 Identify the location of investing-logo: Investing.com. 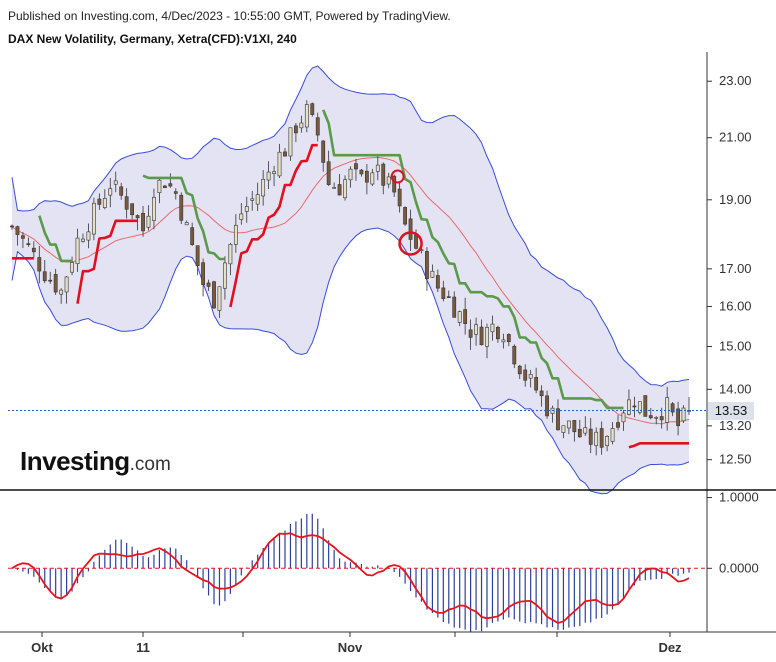
(95, 461).